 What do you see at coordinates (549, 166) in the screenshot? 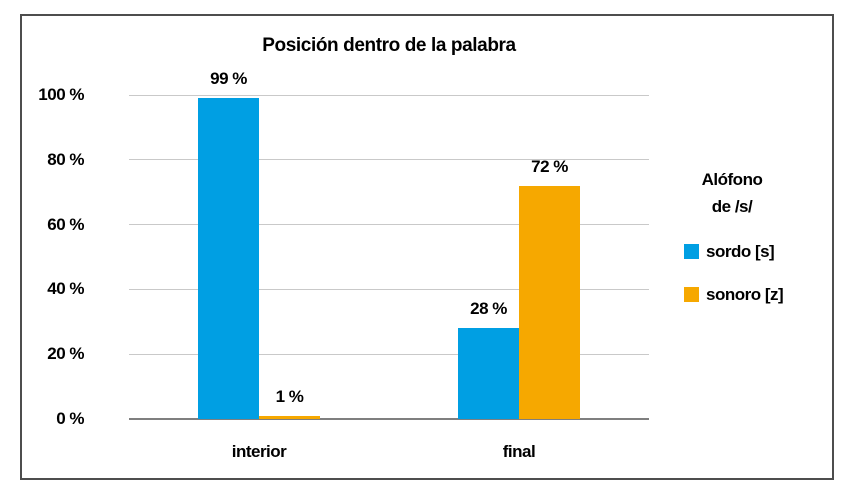
I see `data-label-final-series2: 72 %` at bounding box center [549, 166].